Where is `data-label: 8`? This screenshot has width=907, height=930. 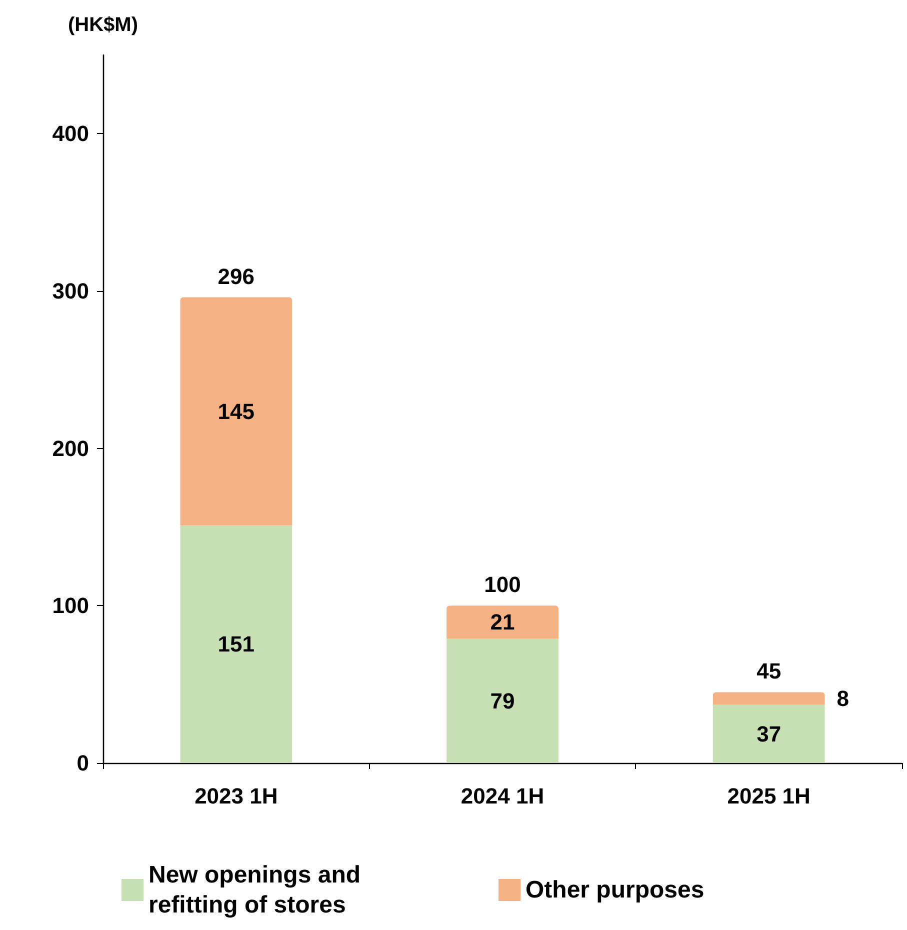 data-label: 8 is located at coordinates (843, 698).